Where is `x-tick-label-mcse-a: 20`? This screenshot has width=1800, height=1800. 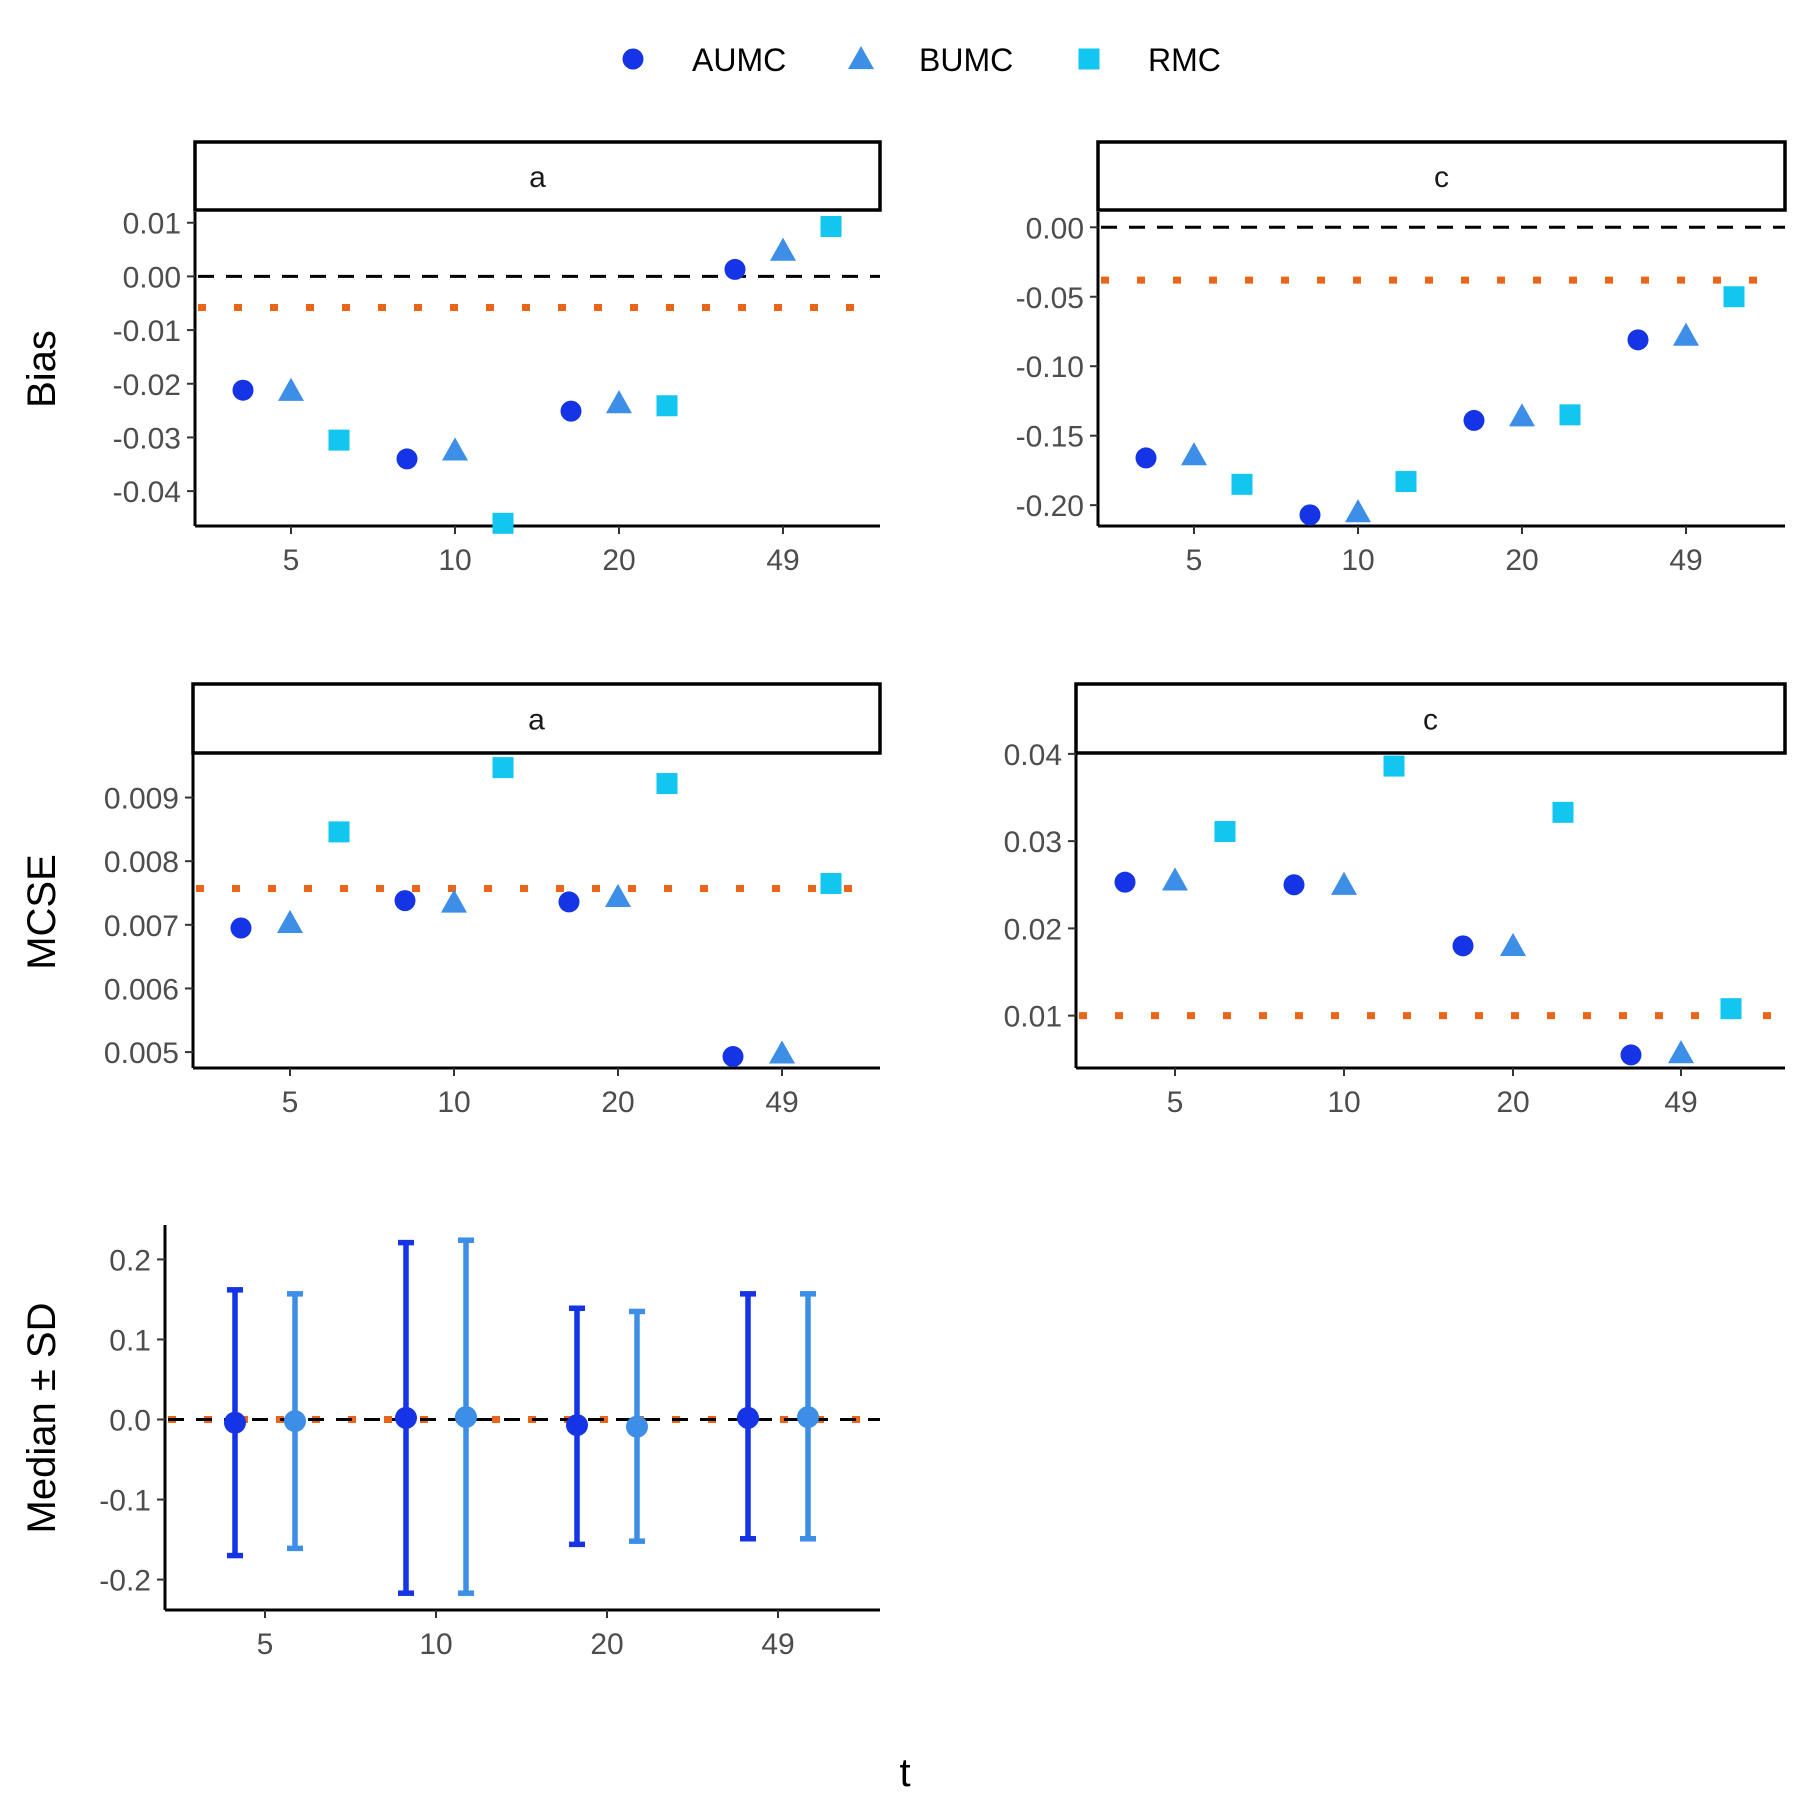 x-tick-label-mcse-a: 20 is located at coordinates (617, 1102).